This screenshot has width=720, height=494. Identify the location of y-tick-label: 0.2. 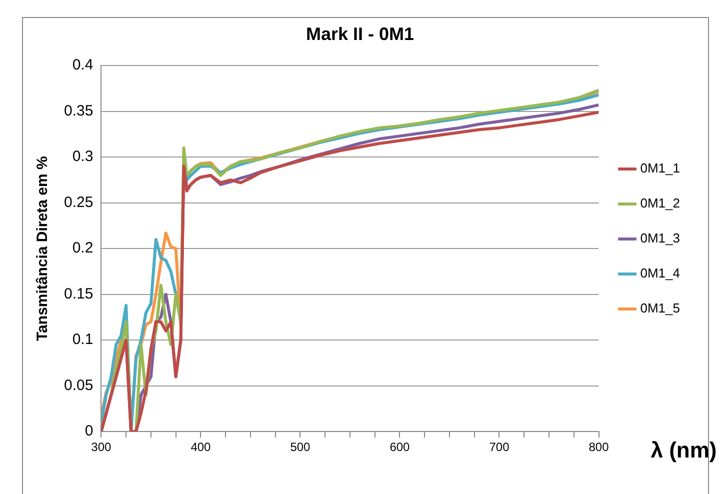
(83, 248).